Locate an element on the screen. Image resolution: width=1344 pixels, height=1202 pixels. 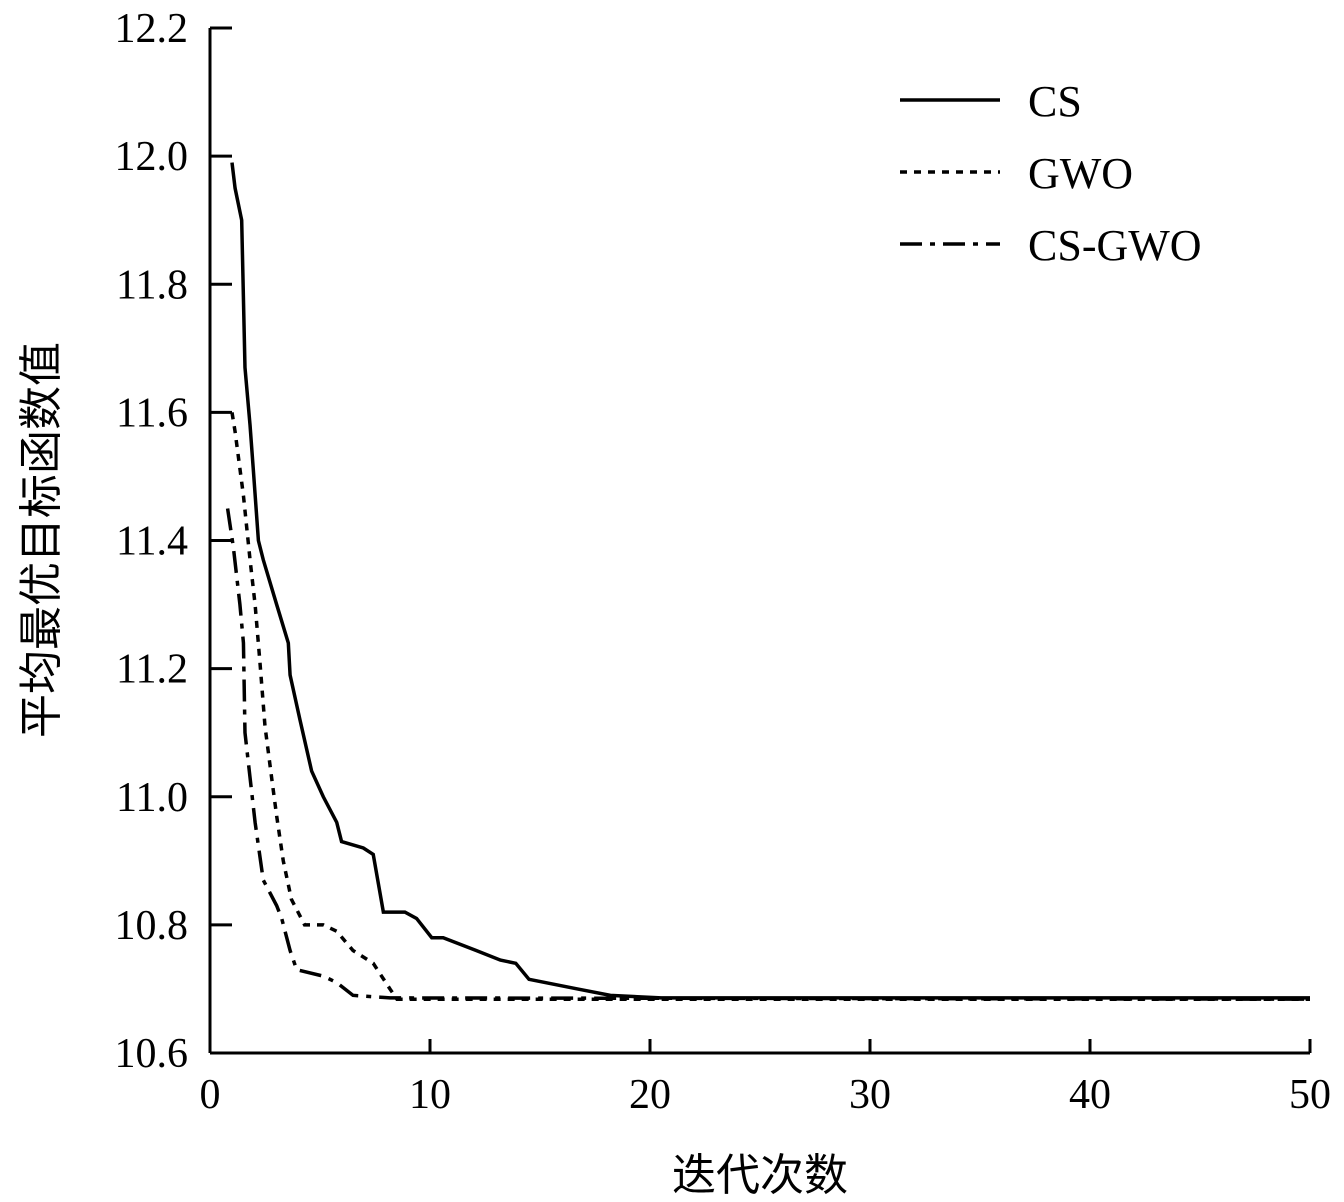
y-tick-label: 11.0 is located at coordinates (152, 798).